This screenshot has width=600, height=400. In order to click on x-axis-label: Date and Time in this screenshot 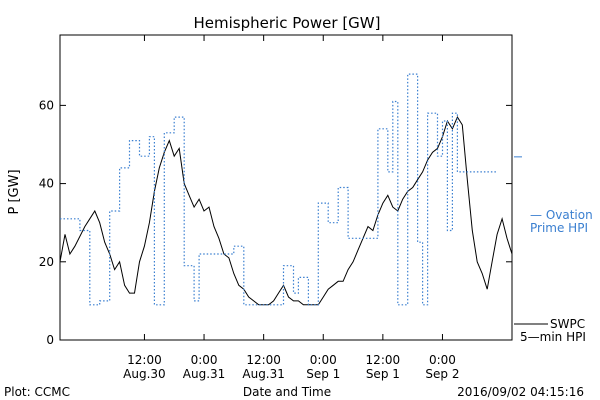, I will do `click(287, 392)`.